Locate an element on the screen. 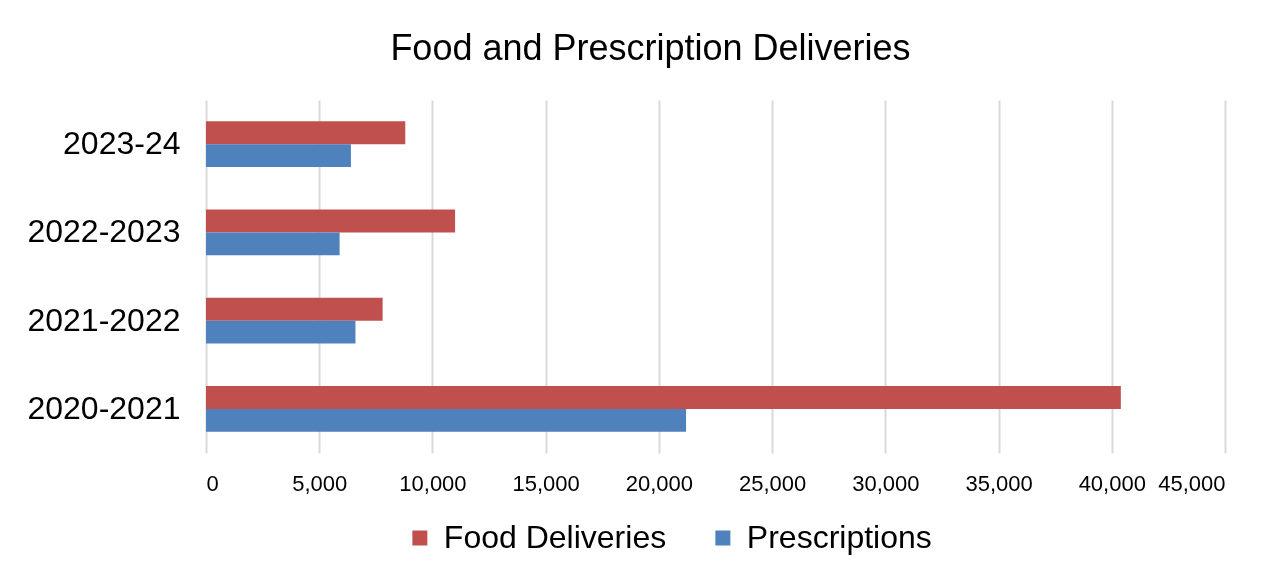  x-tick-label: 30,000 is located at coordinates (886, 483).